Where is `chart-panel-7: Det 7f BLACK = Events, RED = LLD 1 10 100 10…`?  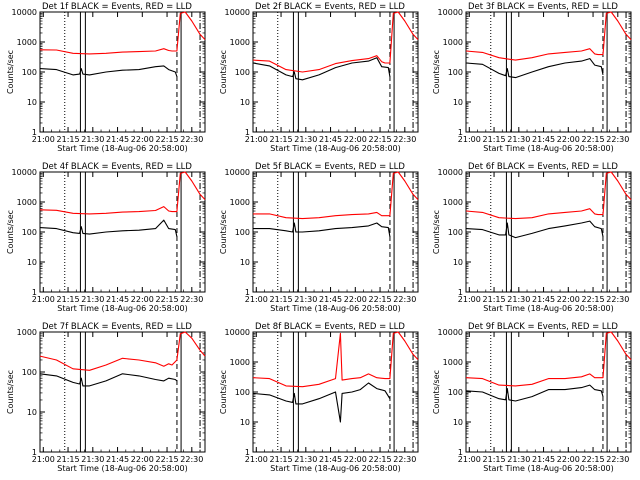
chart-panel-7: Det 7f BLACK = Events, RED = LLD 1 10 100 10… is located at coordinates (106, 397).